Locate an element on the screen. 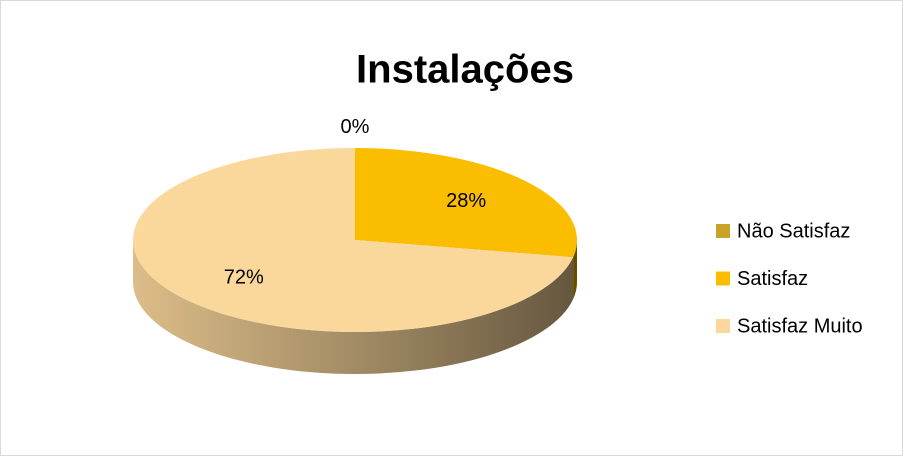 This screenshot has width=903, height=456. legend-label: Satisfaz is located at coordinates (772, 279).